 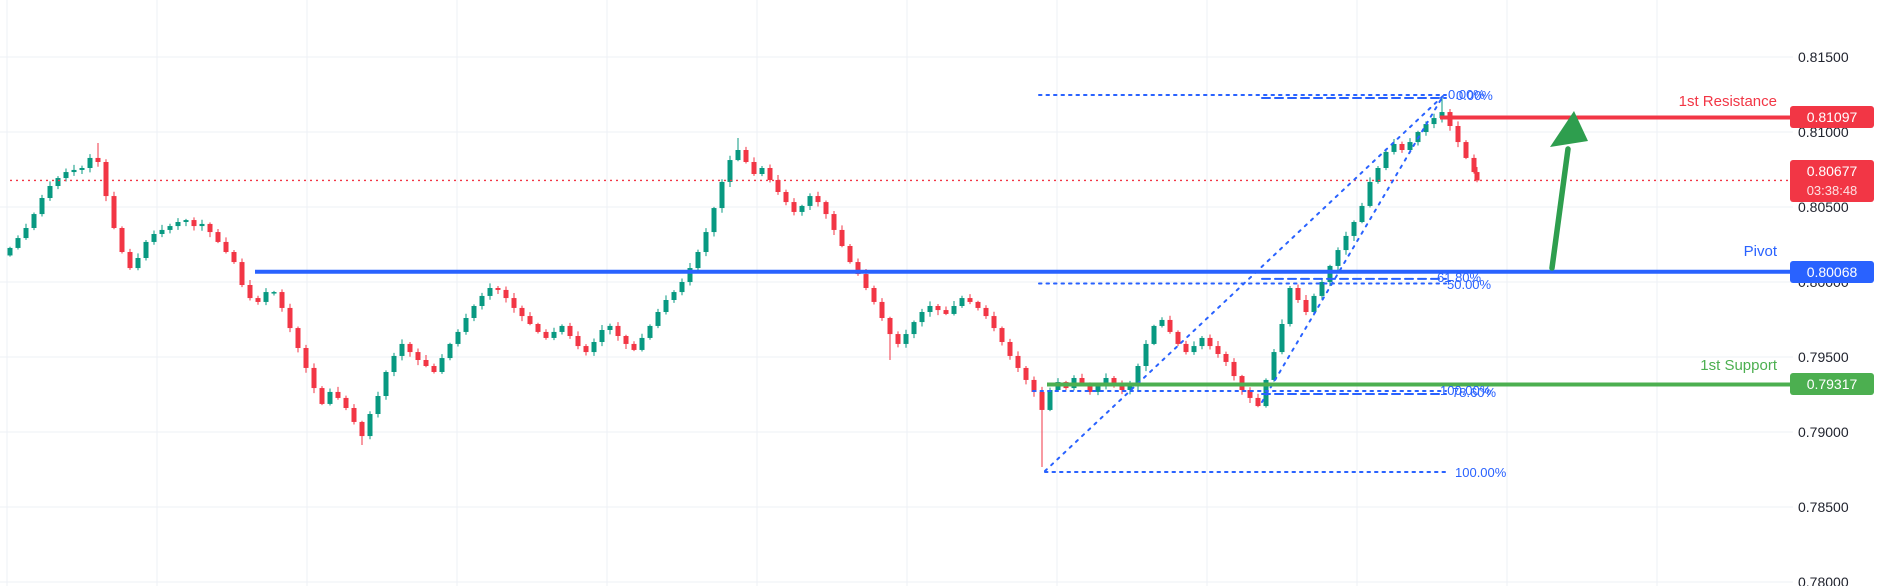 I want to click on current-price-plate: 0.80677 03:38:48, so click(x=1832, y=181).